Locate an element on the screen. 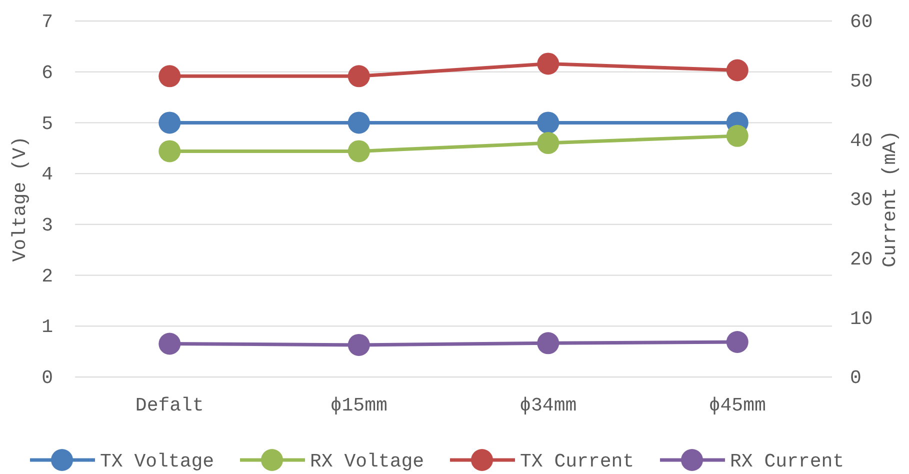 The image size is (909, 474). legend-label: TX Voltage is located at coordinates (157, 461).